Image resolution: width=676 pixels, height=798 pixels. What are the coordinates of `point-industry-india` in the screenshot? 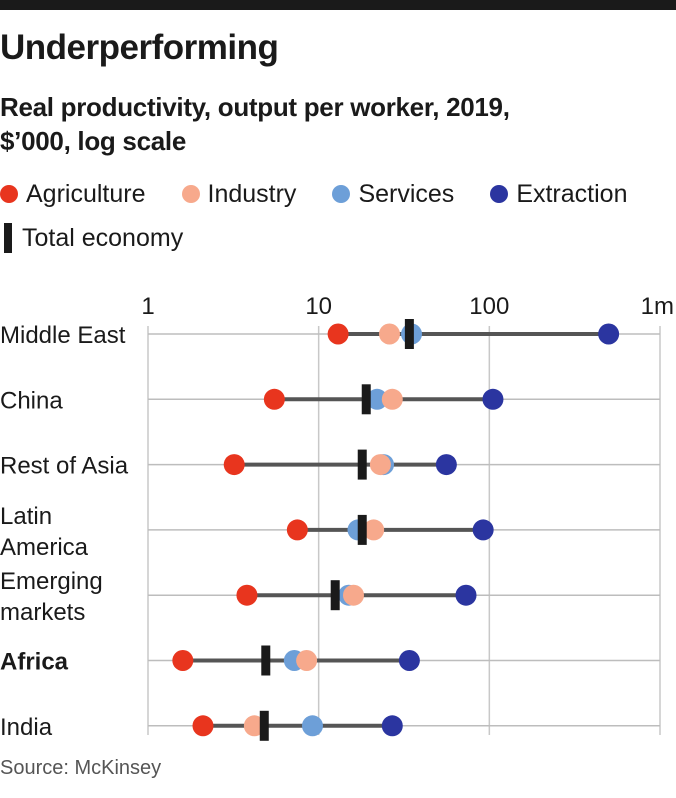 It's located at (254, 726).